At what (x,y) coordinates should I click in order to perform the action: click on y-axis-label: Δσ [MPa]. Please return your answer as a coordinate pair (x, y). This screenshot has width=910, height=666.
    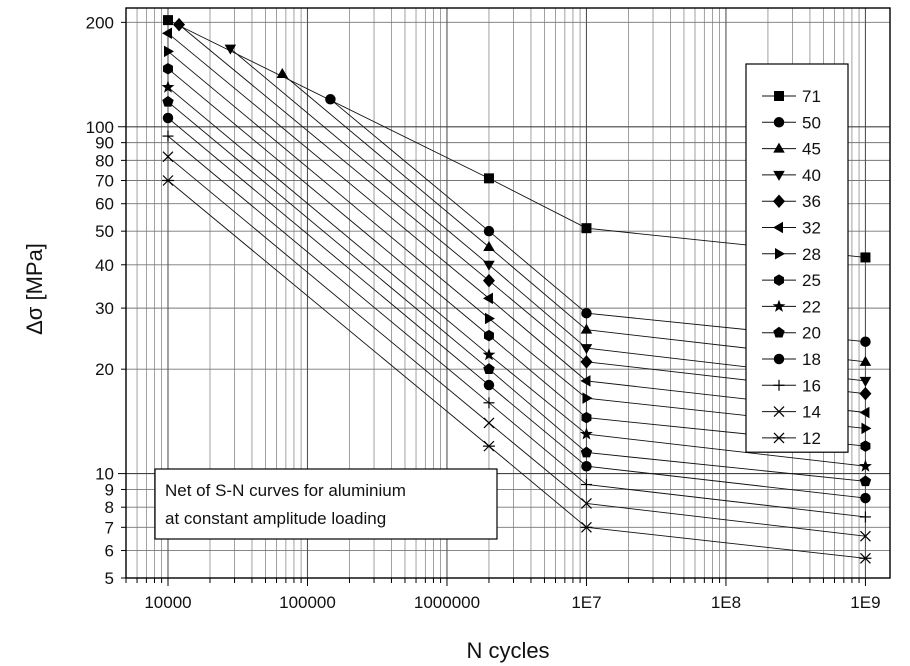
    Looking at the image, I should click on (34, 289).